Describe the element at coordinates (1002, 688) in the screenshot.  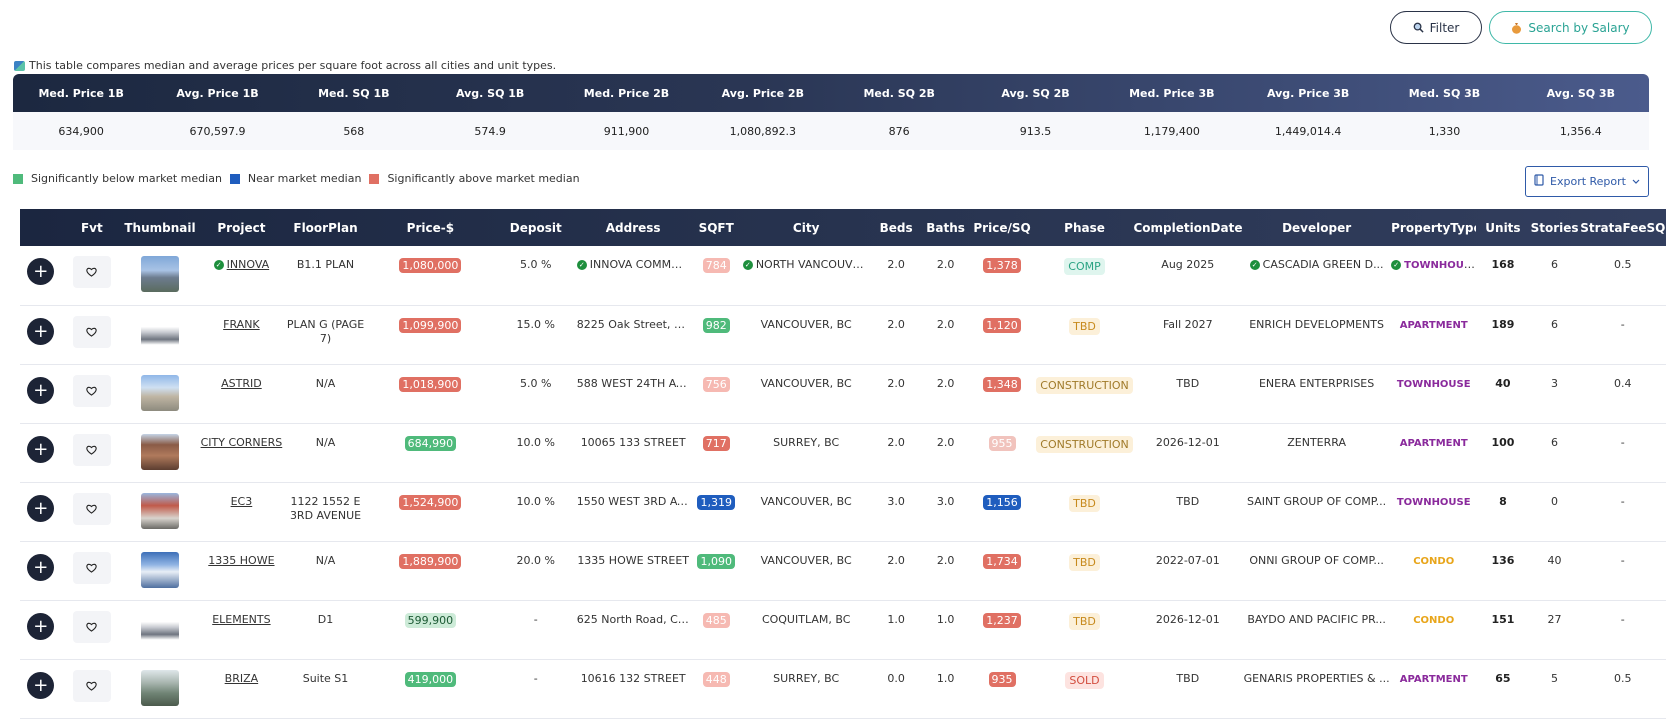
I see `price-per-sq-cell: 935` at that location.